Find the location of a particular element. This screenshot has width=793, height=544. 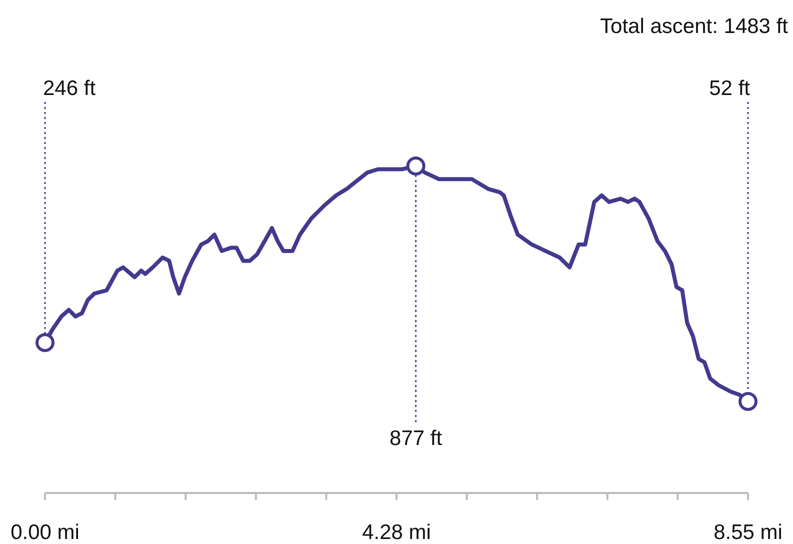

chart-title: Total ascent: 1483 ft is located at coordinates (694, 26).